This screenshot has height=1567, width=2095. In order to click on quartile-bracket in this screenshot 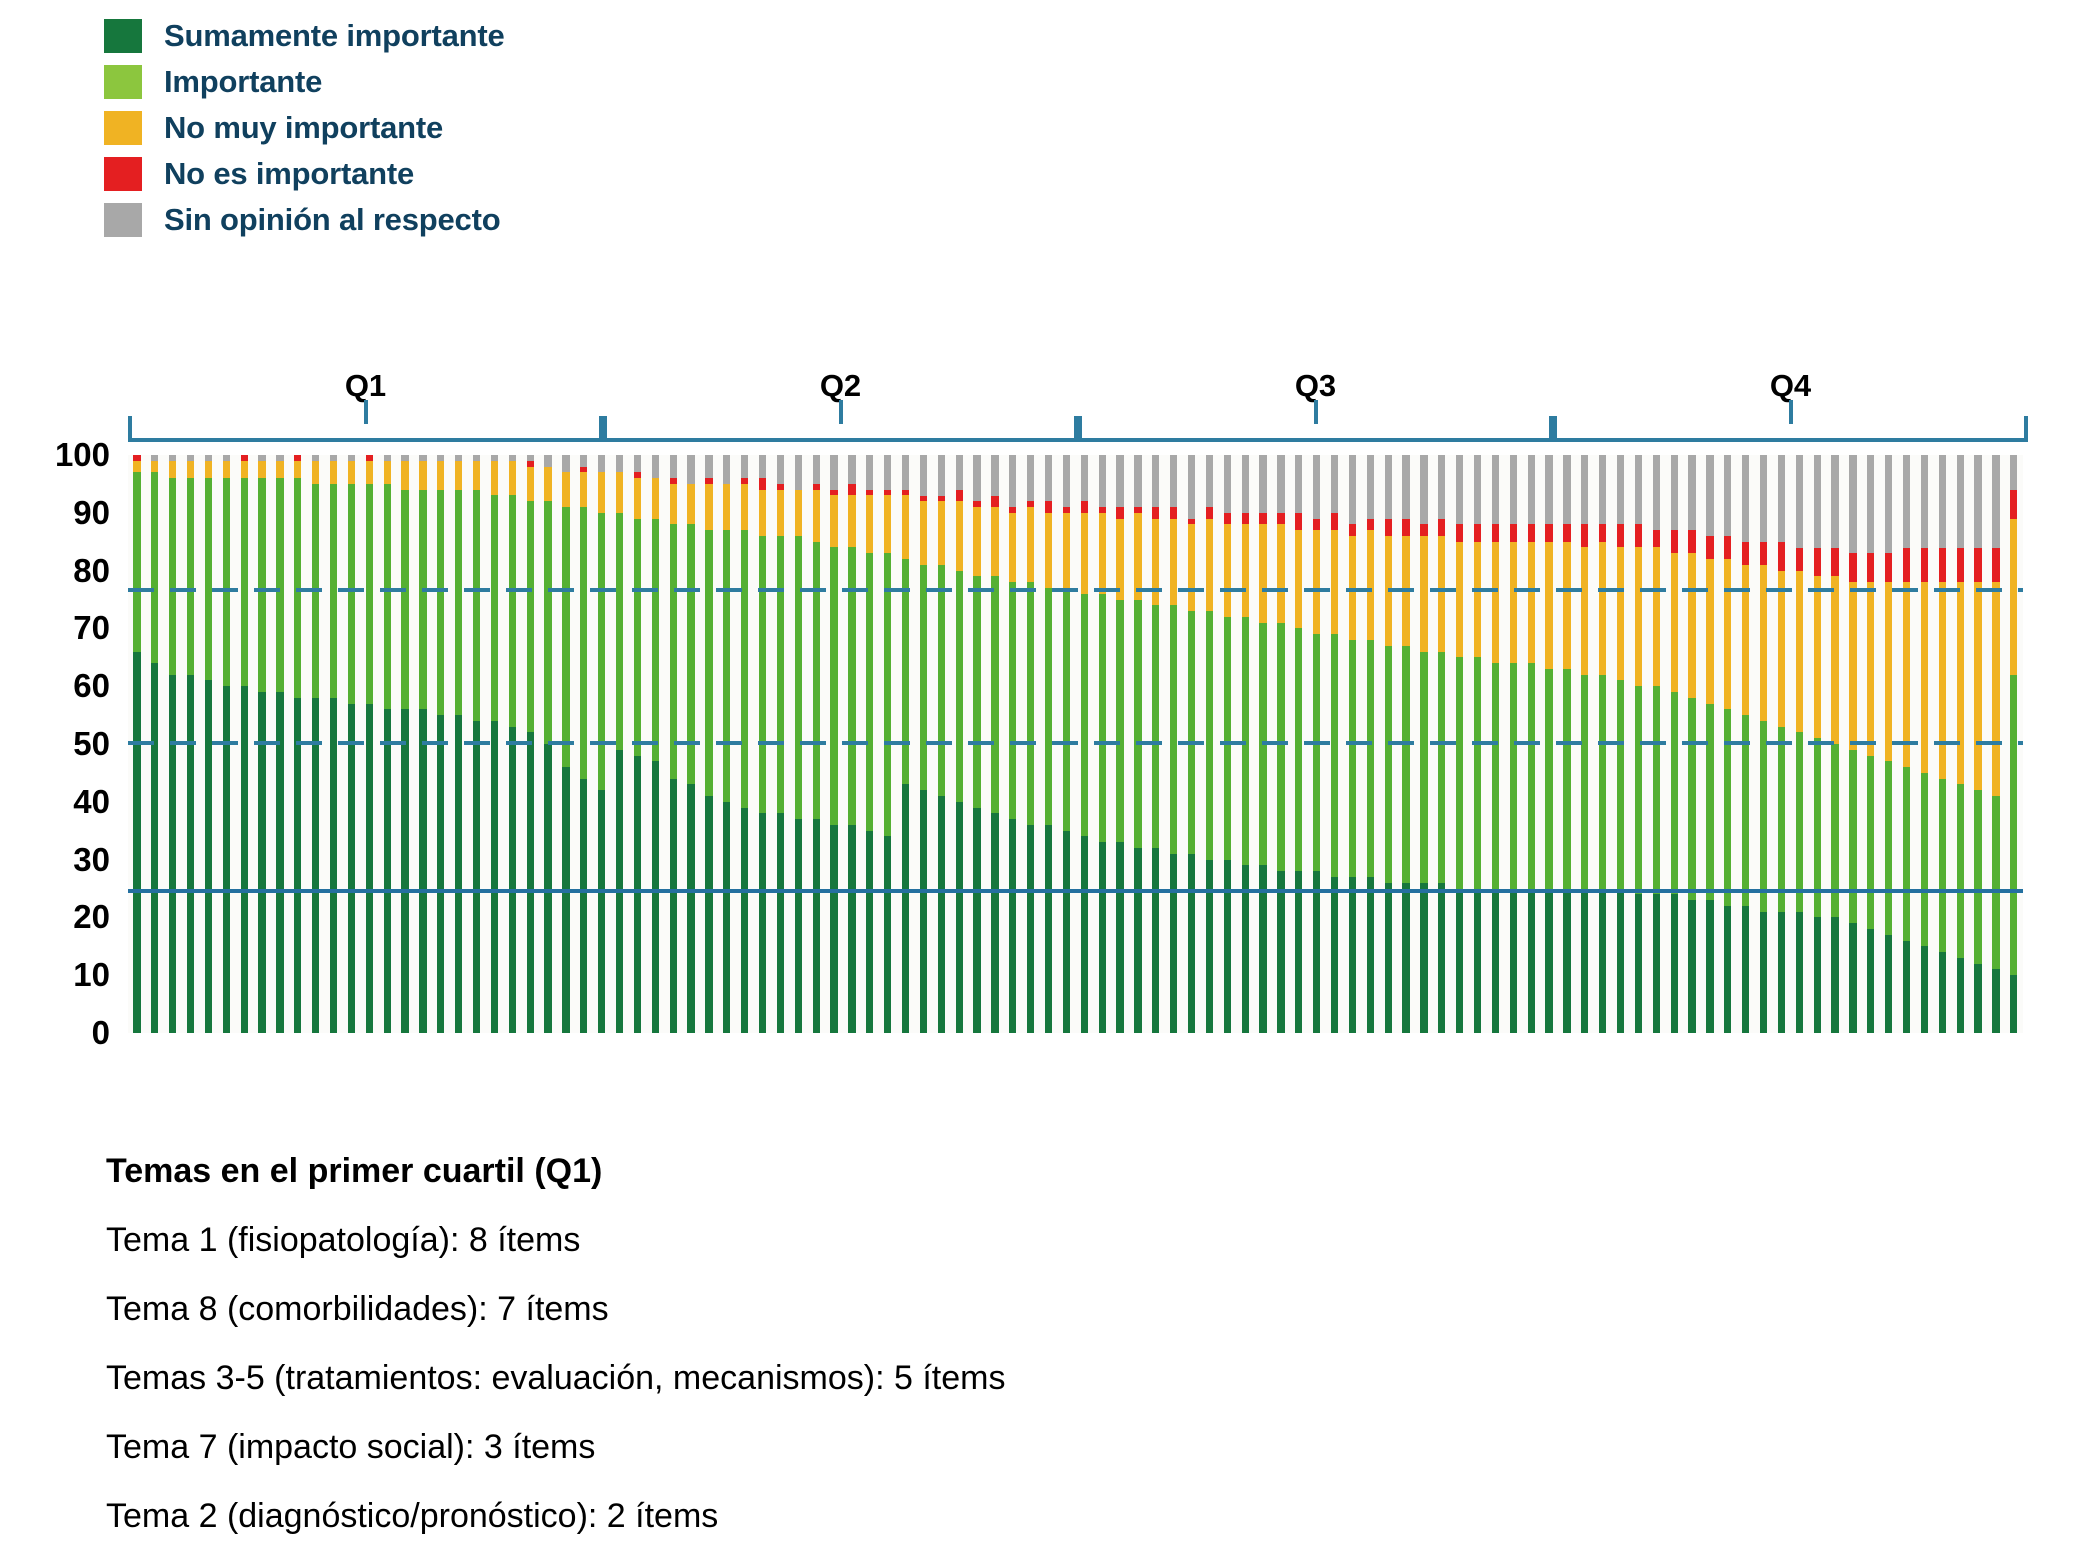, I will do `click(1790, 429)`.